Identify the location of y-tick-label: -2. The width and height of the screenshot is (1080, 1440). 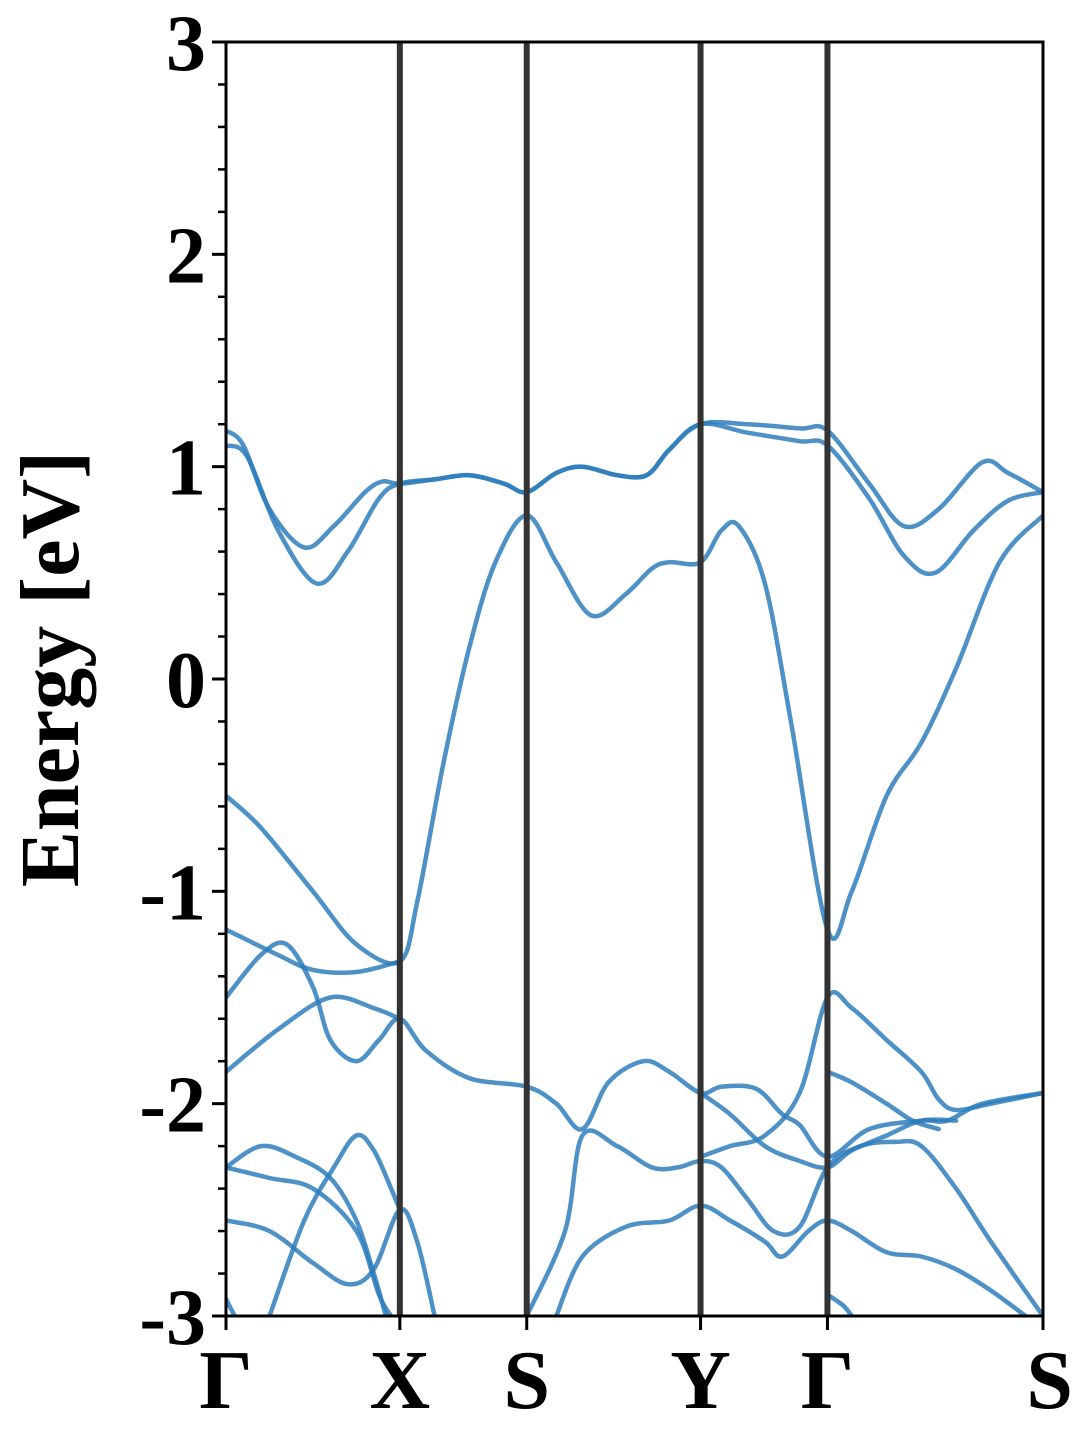
(172, 1106).